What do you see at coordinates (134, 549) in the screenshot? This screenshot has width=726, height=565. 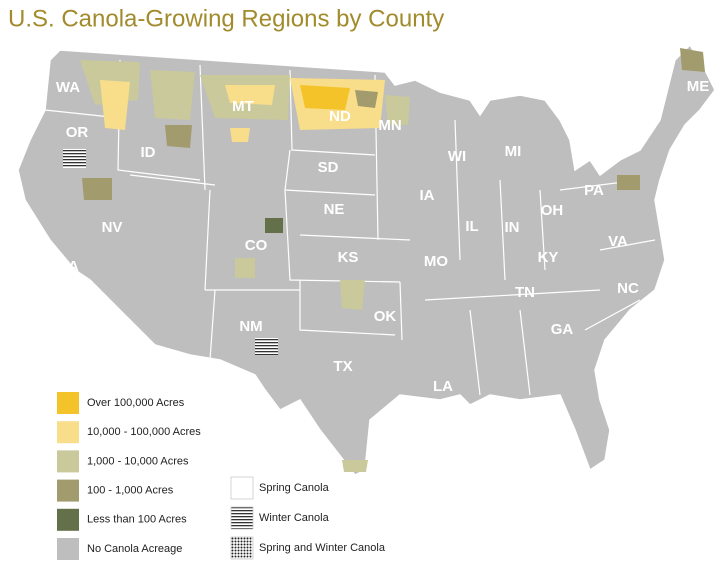 I see `legend-label: No Canola Acreage` at bounding box center [134, 549].